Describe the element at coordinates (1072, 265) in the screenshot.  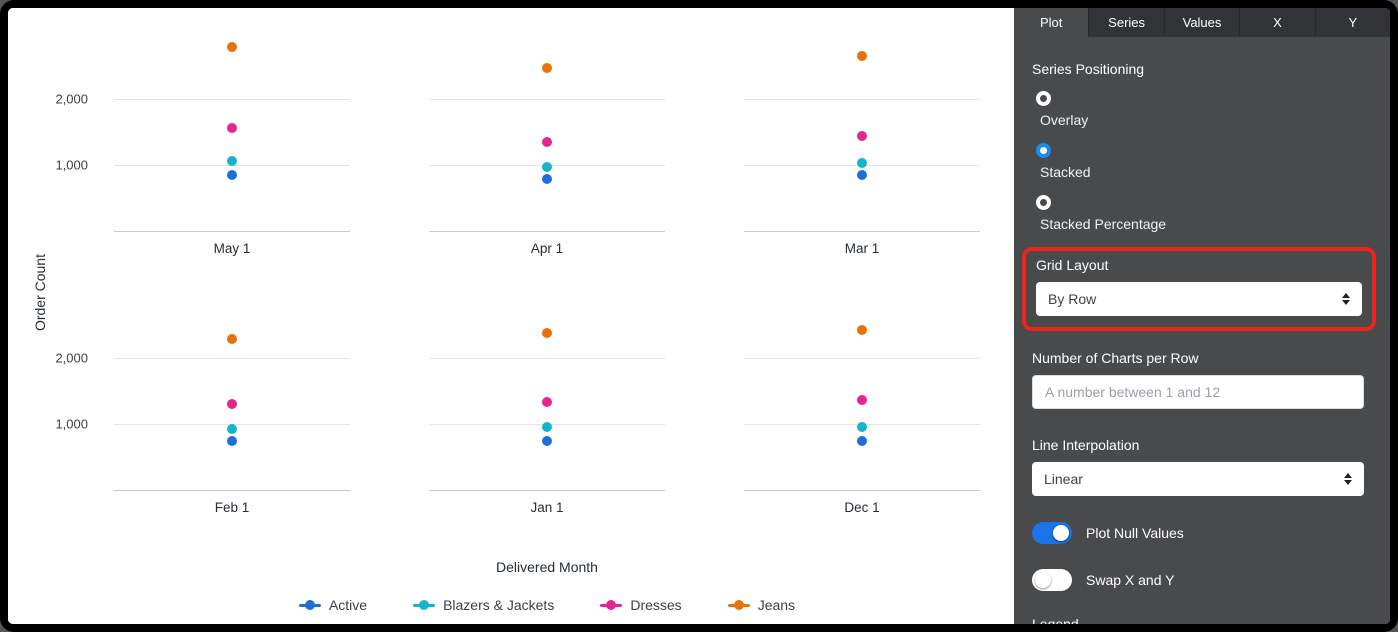
I see `grid-layout-label: Grid Layout` at that location.